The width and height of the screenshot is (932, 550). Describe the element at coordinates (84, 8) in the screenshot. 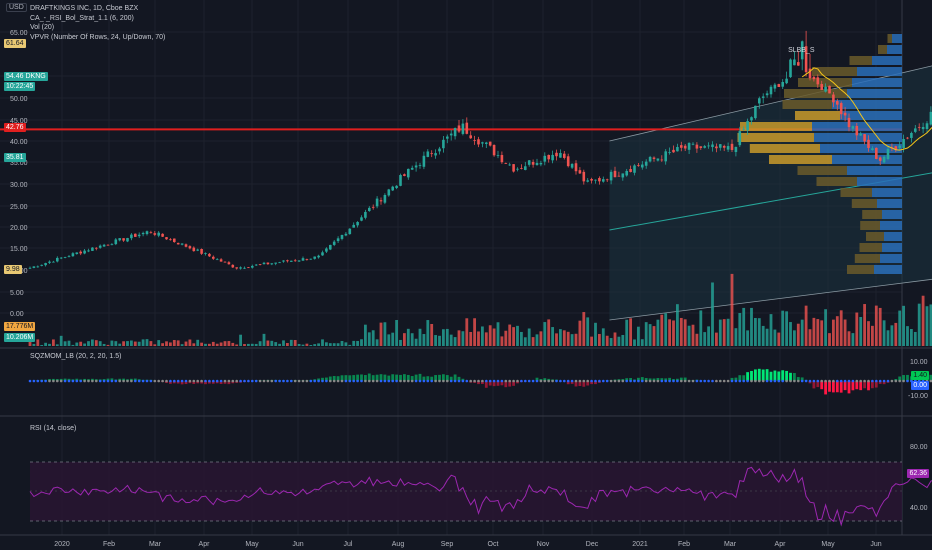

I see `legend-main-title: DRAFTKINGS INC, 1D, Cboe BZX` at that location.